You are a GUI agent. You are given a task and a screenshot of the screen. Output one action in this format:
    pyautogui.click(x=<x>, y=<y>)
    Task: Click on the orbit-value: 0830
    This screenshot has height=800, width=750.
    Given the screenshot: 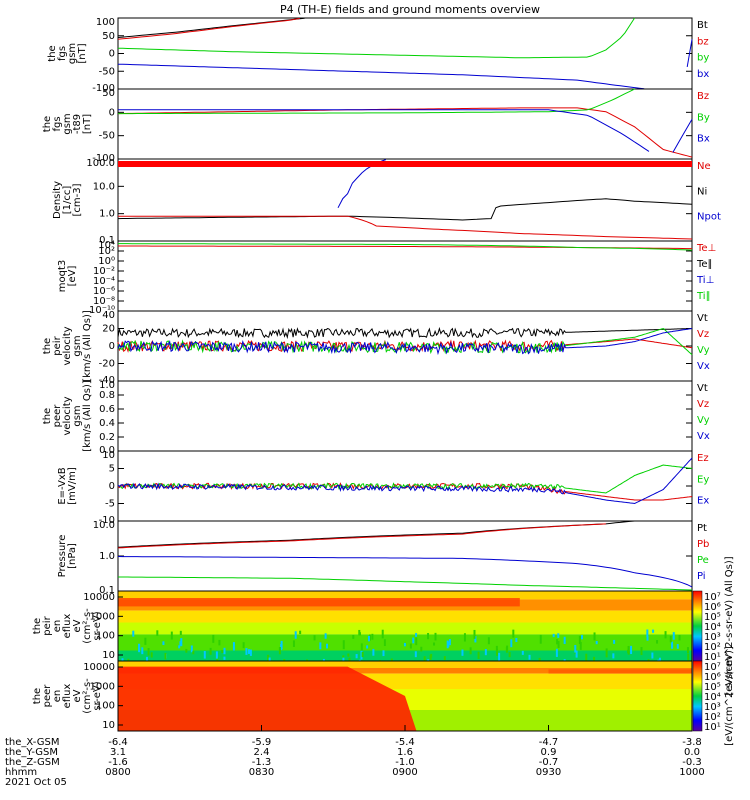 What is the action you would take?
    pyautogui.click(x=261, y=772)
    